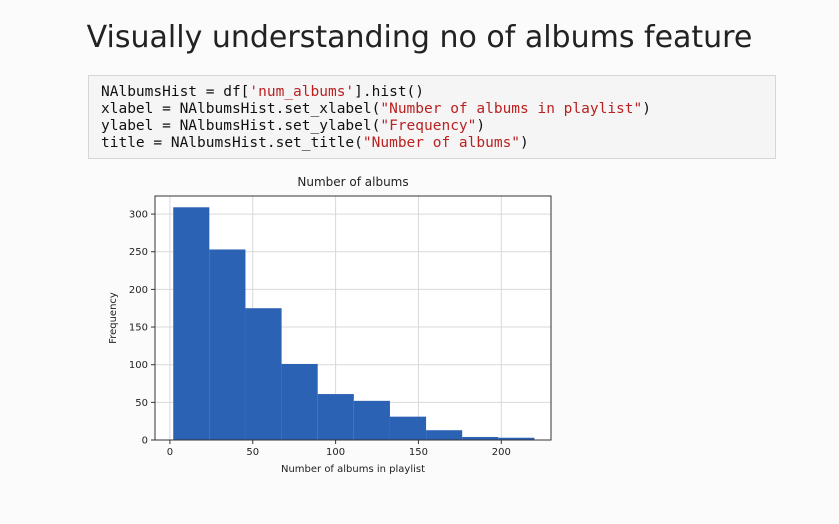 The height and width of the screenshot is (524, 839). Describe the element at coordinates (302, 92) in the screenshot. I see `code-token: 'num_albums'` at that location.